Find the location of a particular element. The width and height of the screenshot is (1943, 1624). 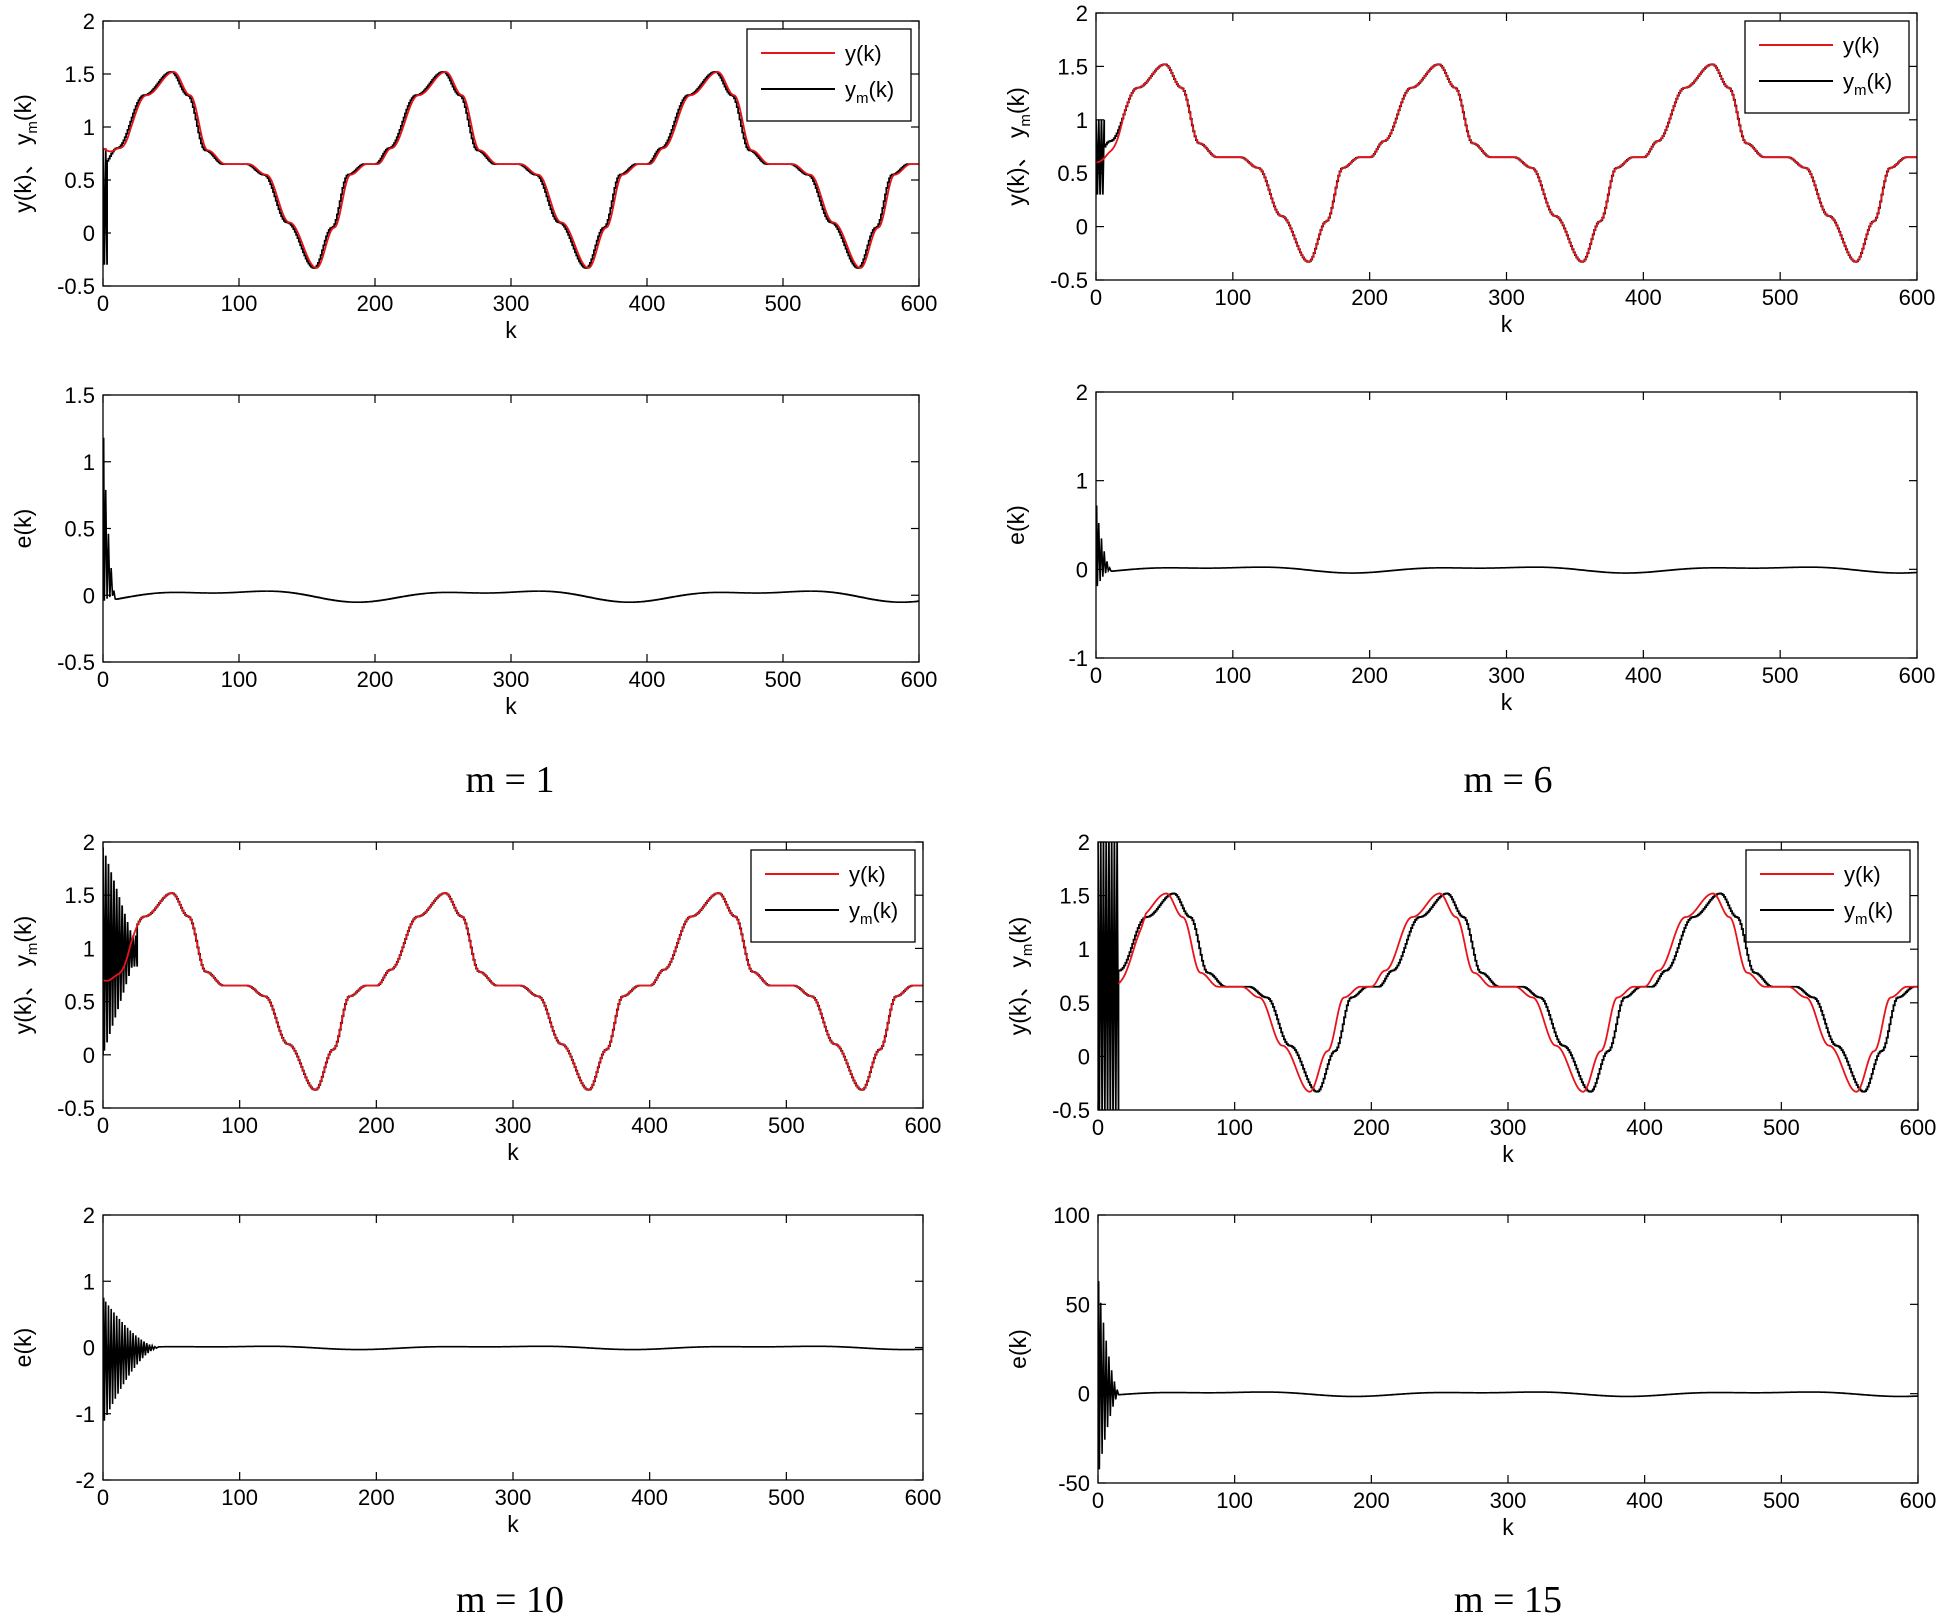

caption-m10: m = 10 is located at coordinates (510, 1600).